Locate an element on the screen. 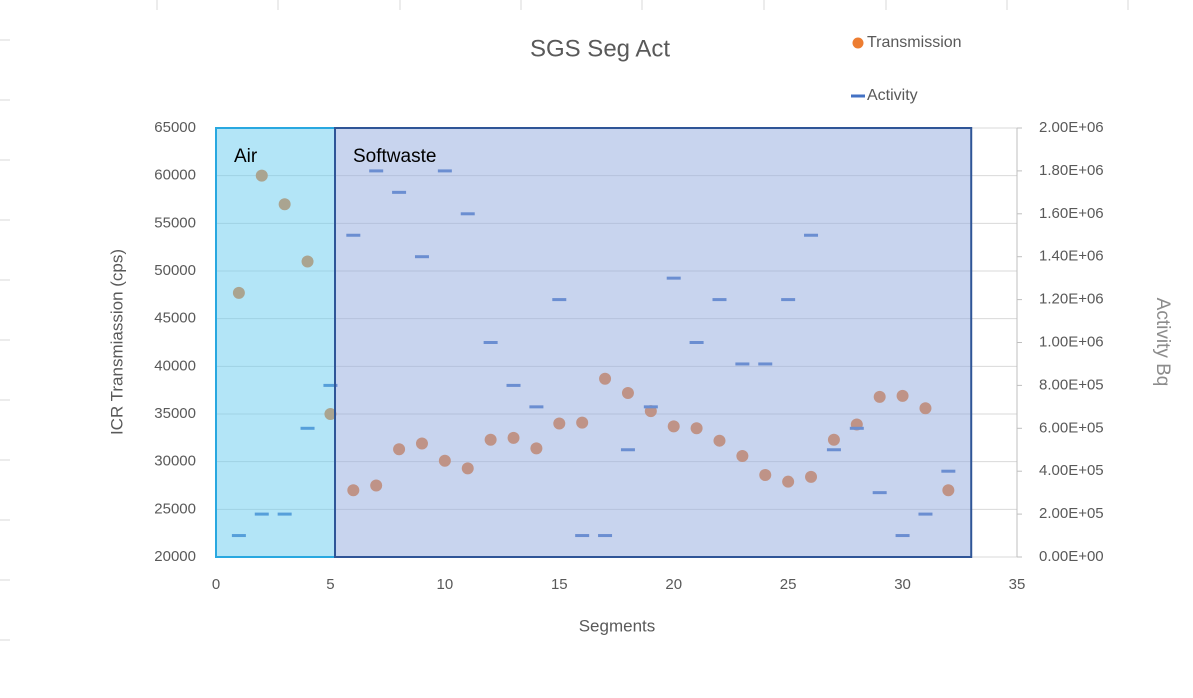  x-axis-label: Segments is located at coordinates (617, 625).